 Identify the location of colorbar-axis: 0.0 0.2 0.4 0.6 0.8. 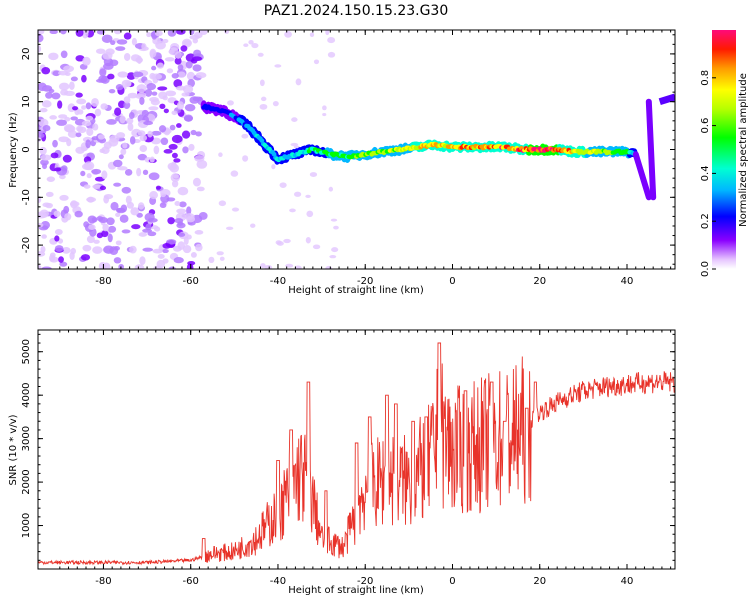
(708, 173).